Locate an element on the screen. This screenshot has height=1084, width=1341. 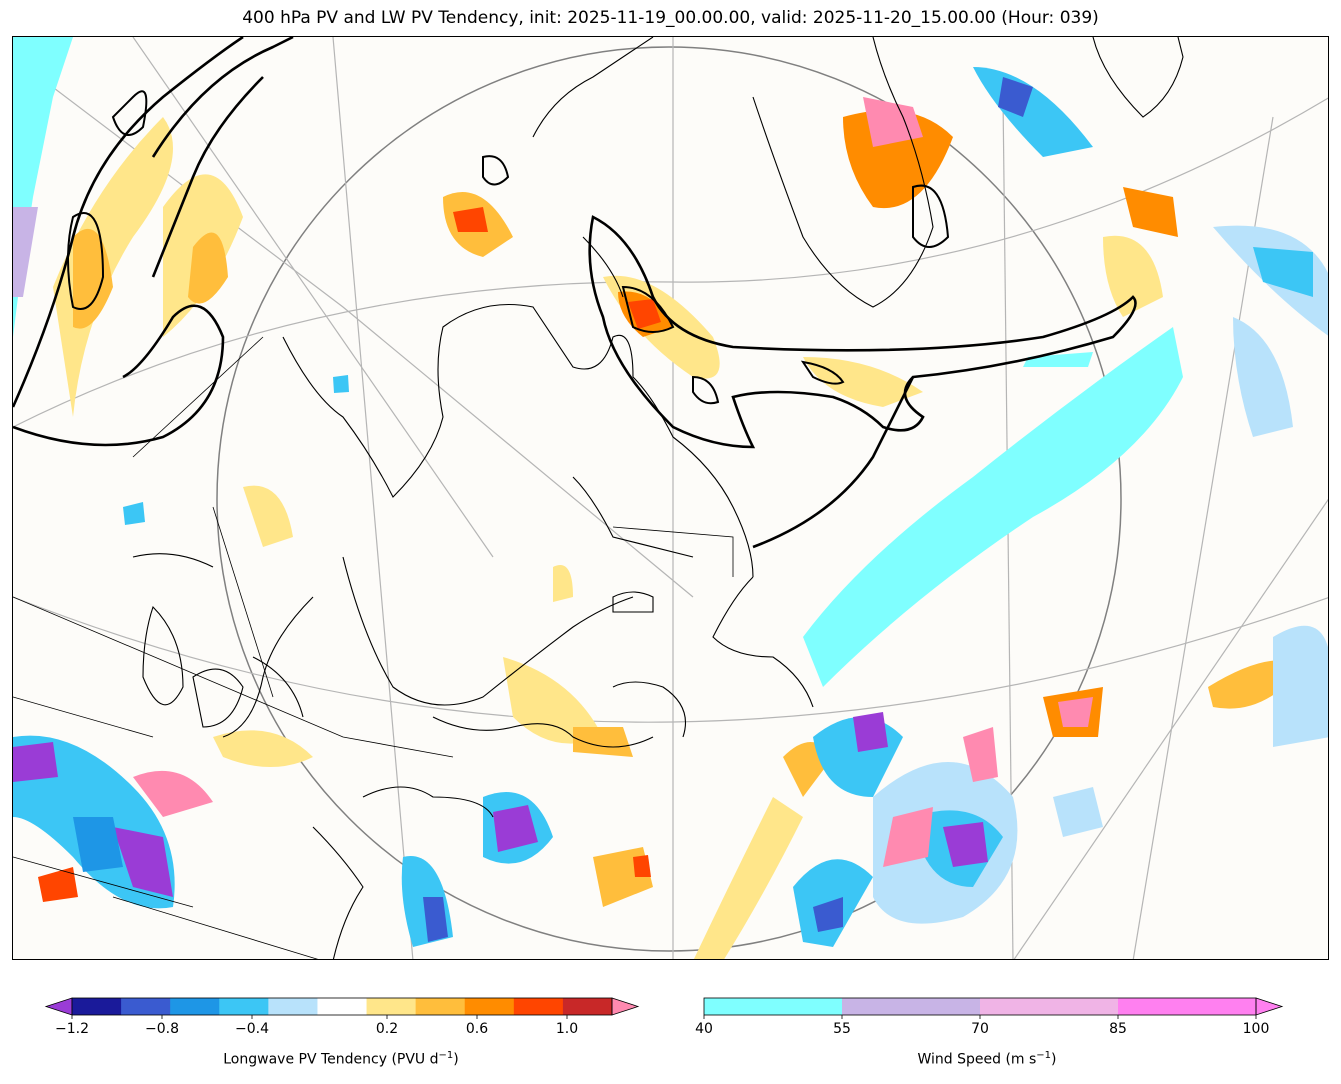
pv-colorbar-outline is located at coordinates (342, 1006).